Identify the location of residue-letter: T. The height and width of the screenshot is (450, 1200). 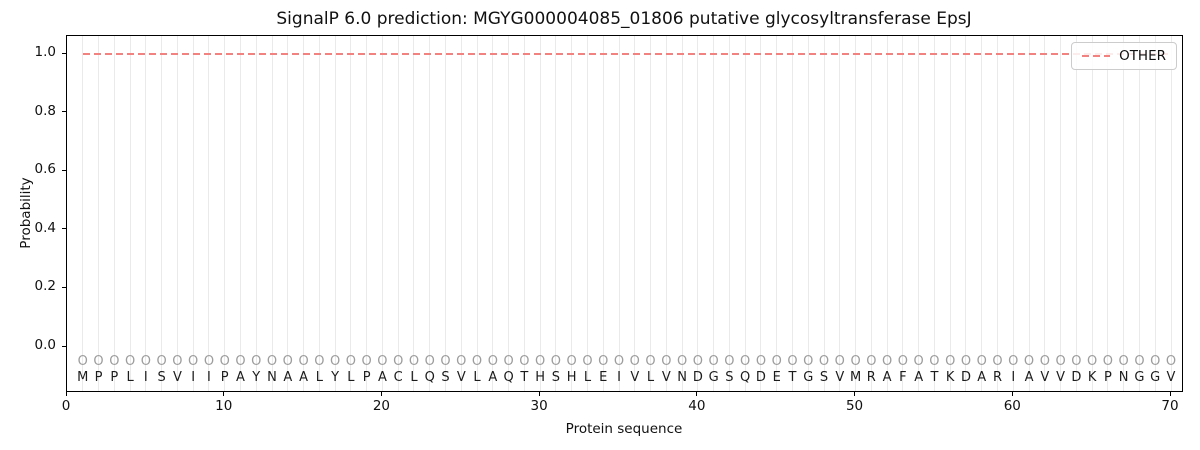
(934, 377).